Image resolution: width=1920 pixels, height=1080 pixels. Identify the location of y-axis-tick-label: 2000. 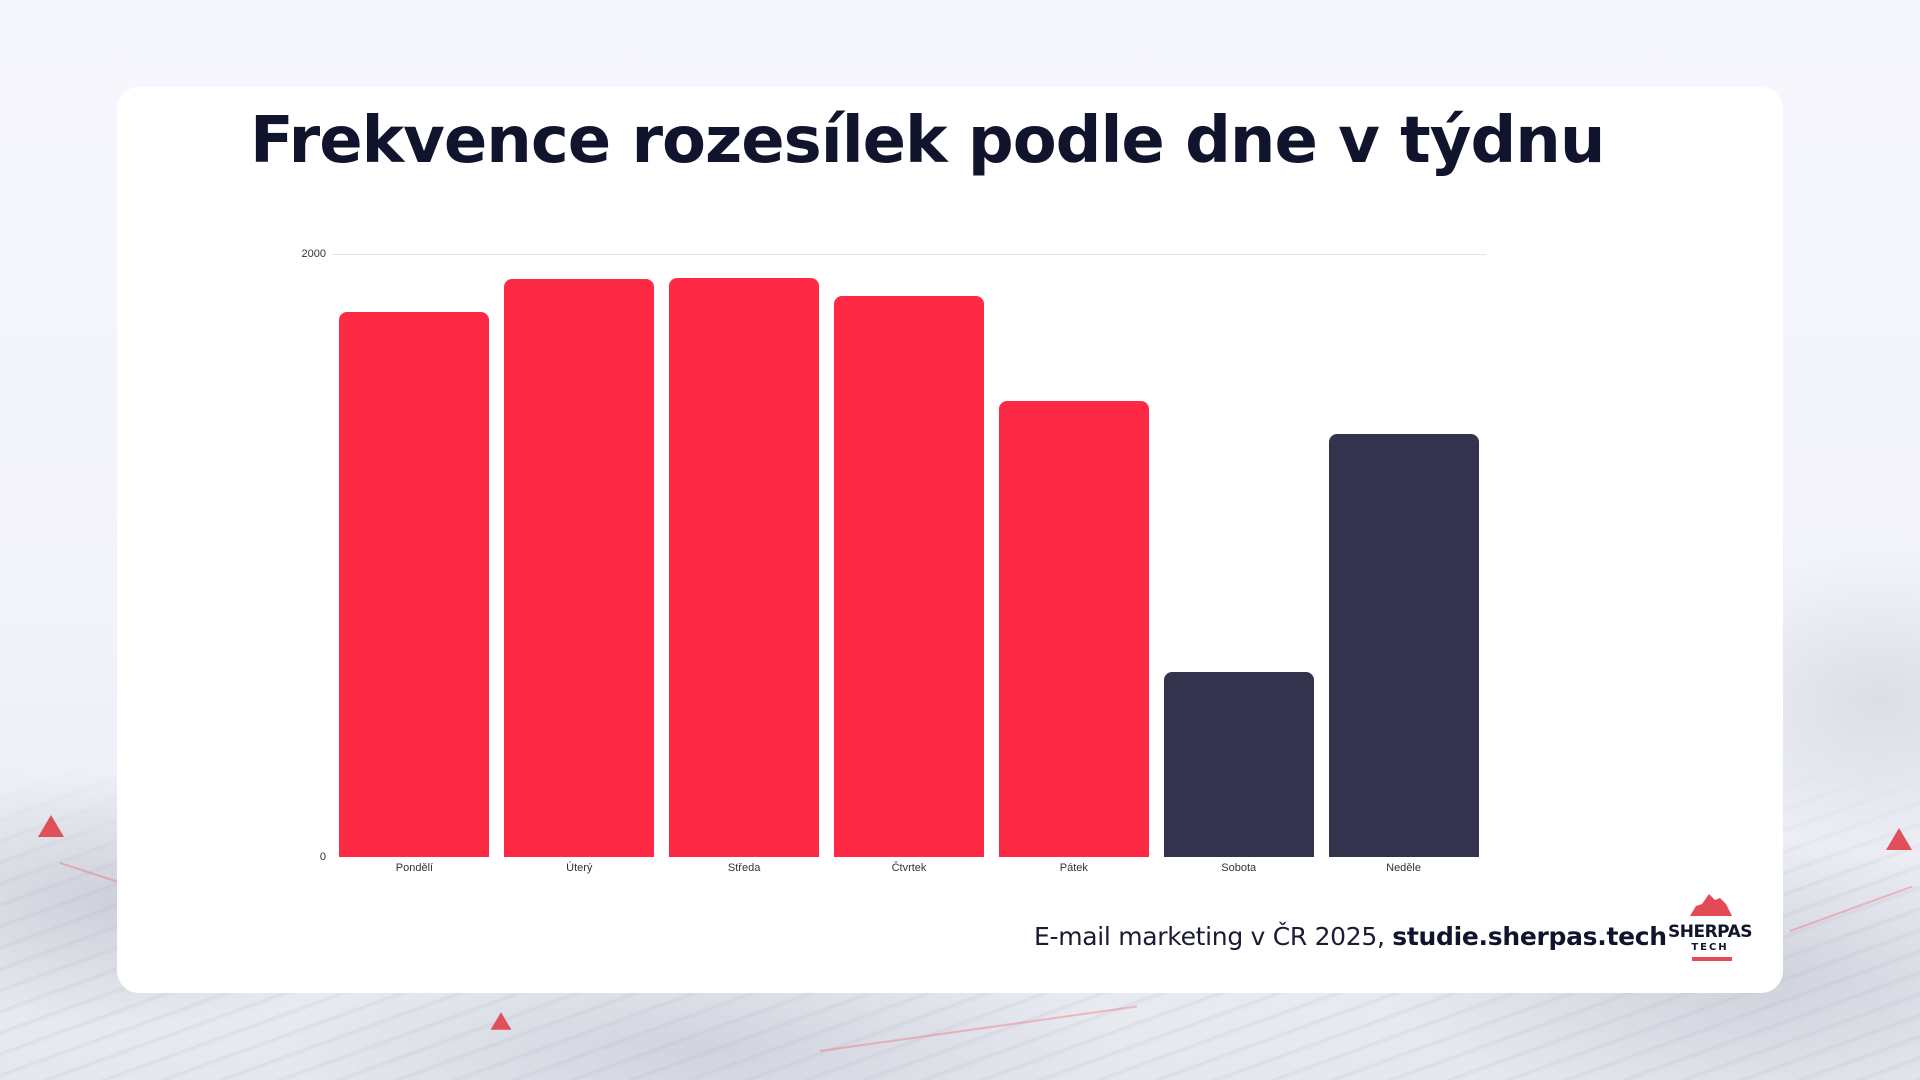
(313, 254).